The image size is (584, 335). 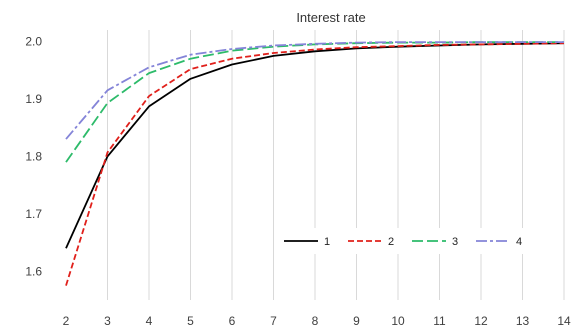 What do you see at coordinates (409, 241) in the screenshot?
I see `legend: 1 2 3 4` at bounding box center [409, 241].